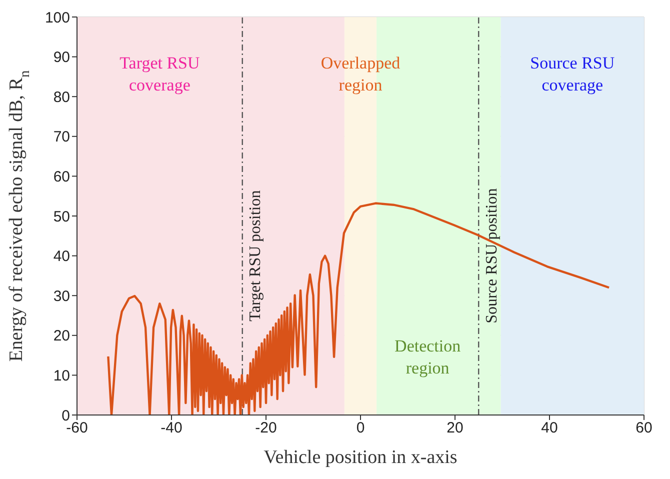 Image resolution: width=670 pixels, height=479 pixels. Describe the element at coordinates (360, 74) in the screenshot. I see `band-label: Overlapped region` at that location.